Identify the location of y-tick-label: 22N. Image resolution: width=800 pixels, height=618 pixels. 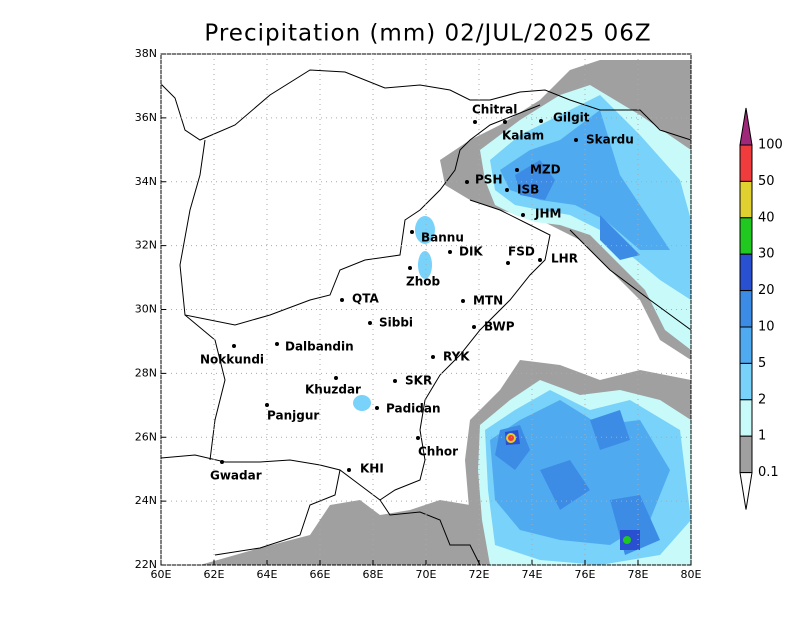
(146, 564).